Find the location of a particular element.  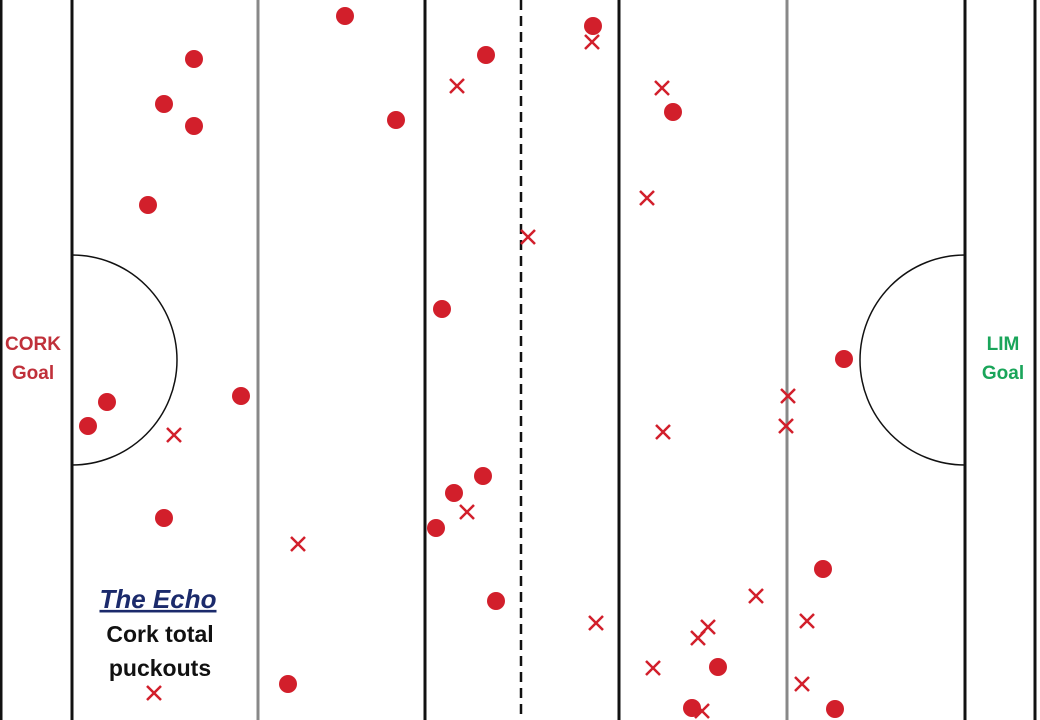

title: puckouts is located at coordinates (160, 668).